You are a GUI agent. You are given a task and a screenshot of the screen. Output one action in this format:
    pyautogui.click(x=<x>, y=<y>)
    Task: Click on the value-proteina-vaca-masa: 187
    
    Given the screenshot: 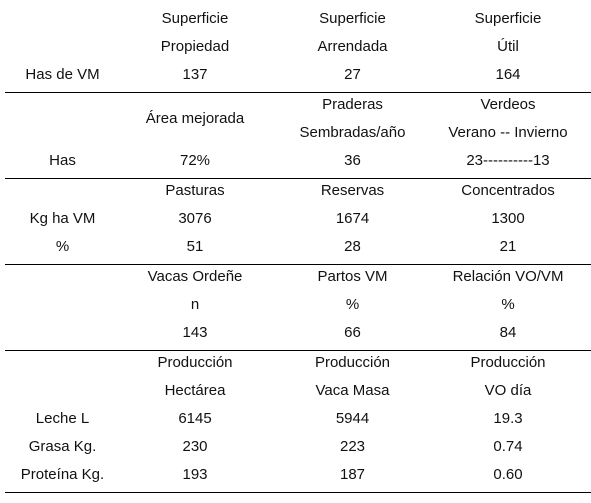 What is the action you would take?
    pyautogui.click(x=352, y=474)
    